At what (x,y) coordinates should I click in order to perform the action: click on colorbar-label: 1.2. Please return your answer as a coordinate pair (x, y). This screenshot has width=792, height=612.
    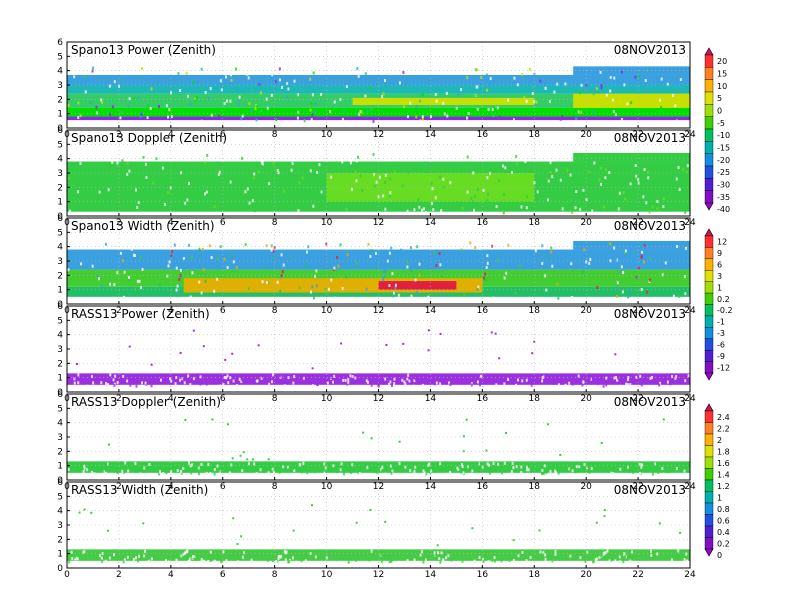
    Looking at the image, I should click on (723, 486).